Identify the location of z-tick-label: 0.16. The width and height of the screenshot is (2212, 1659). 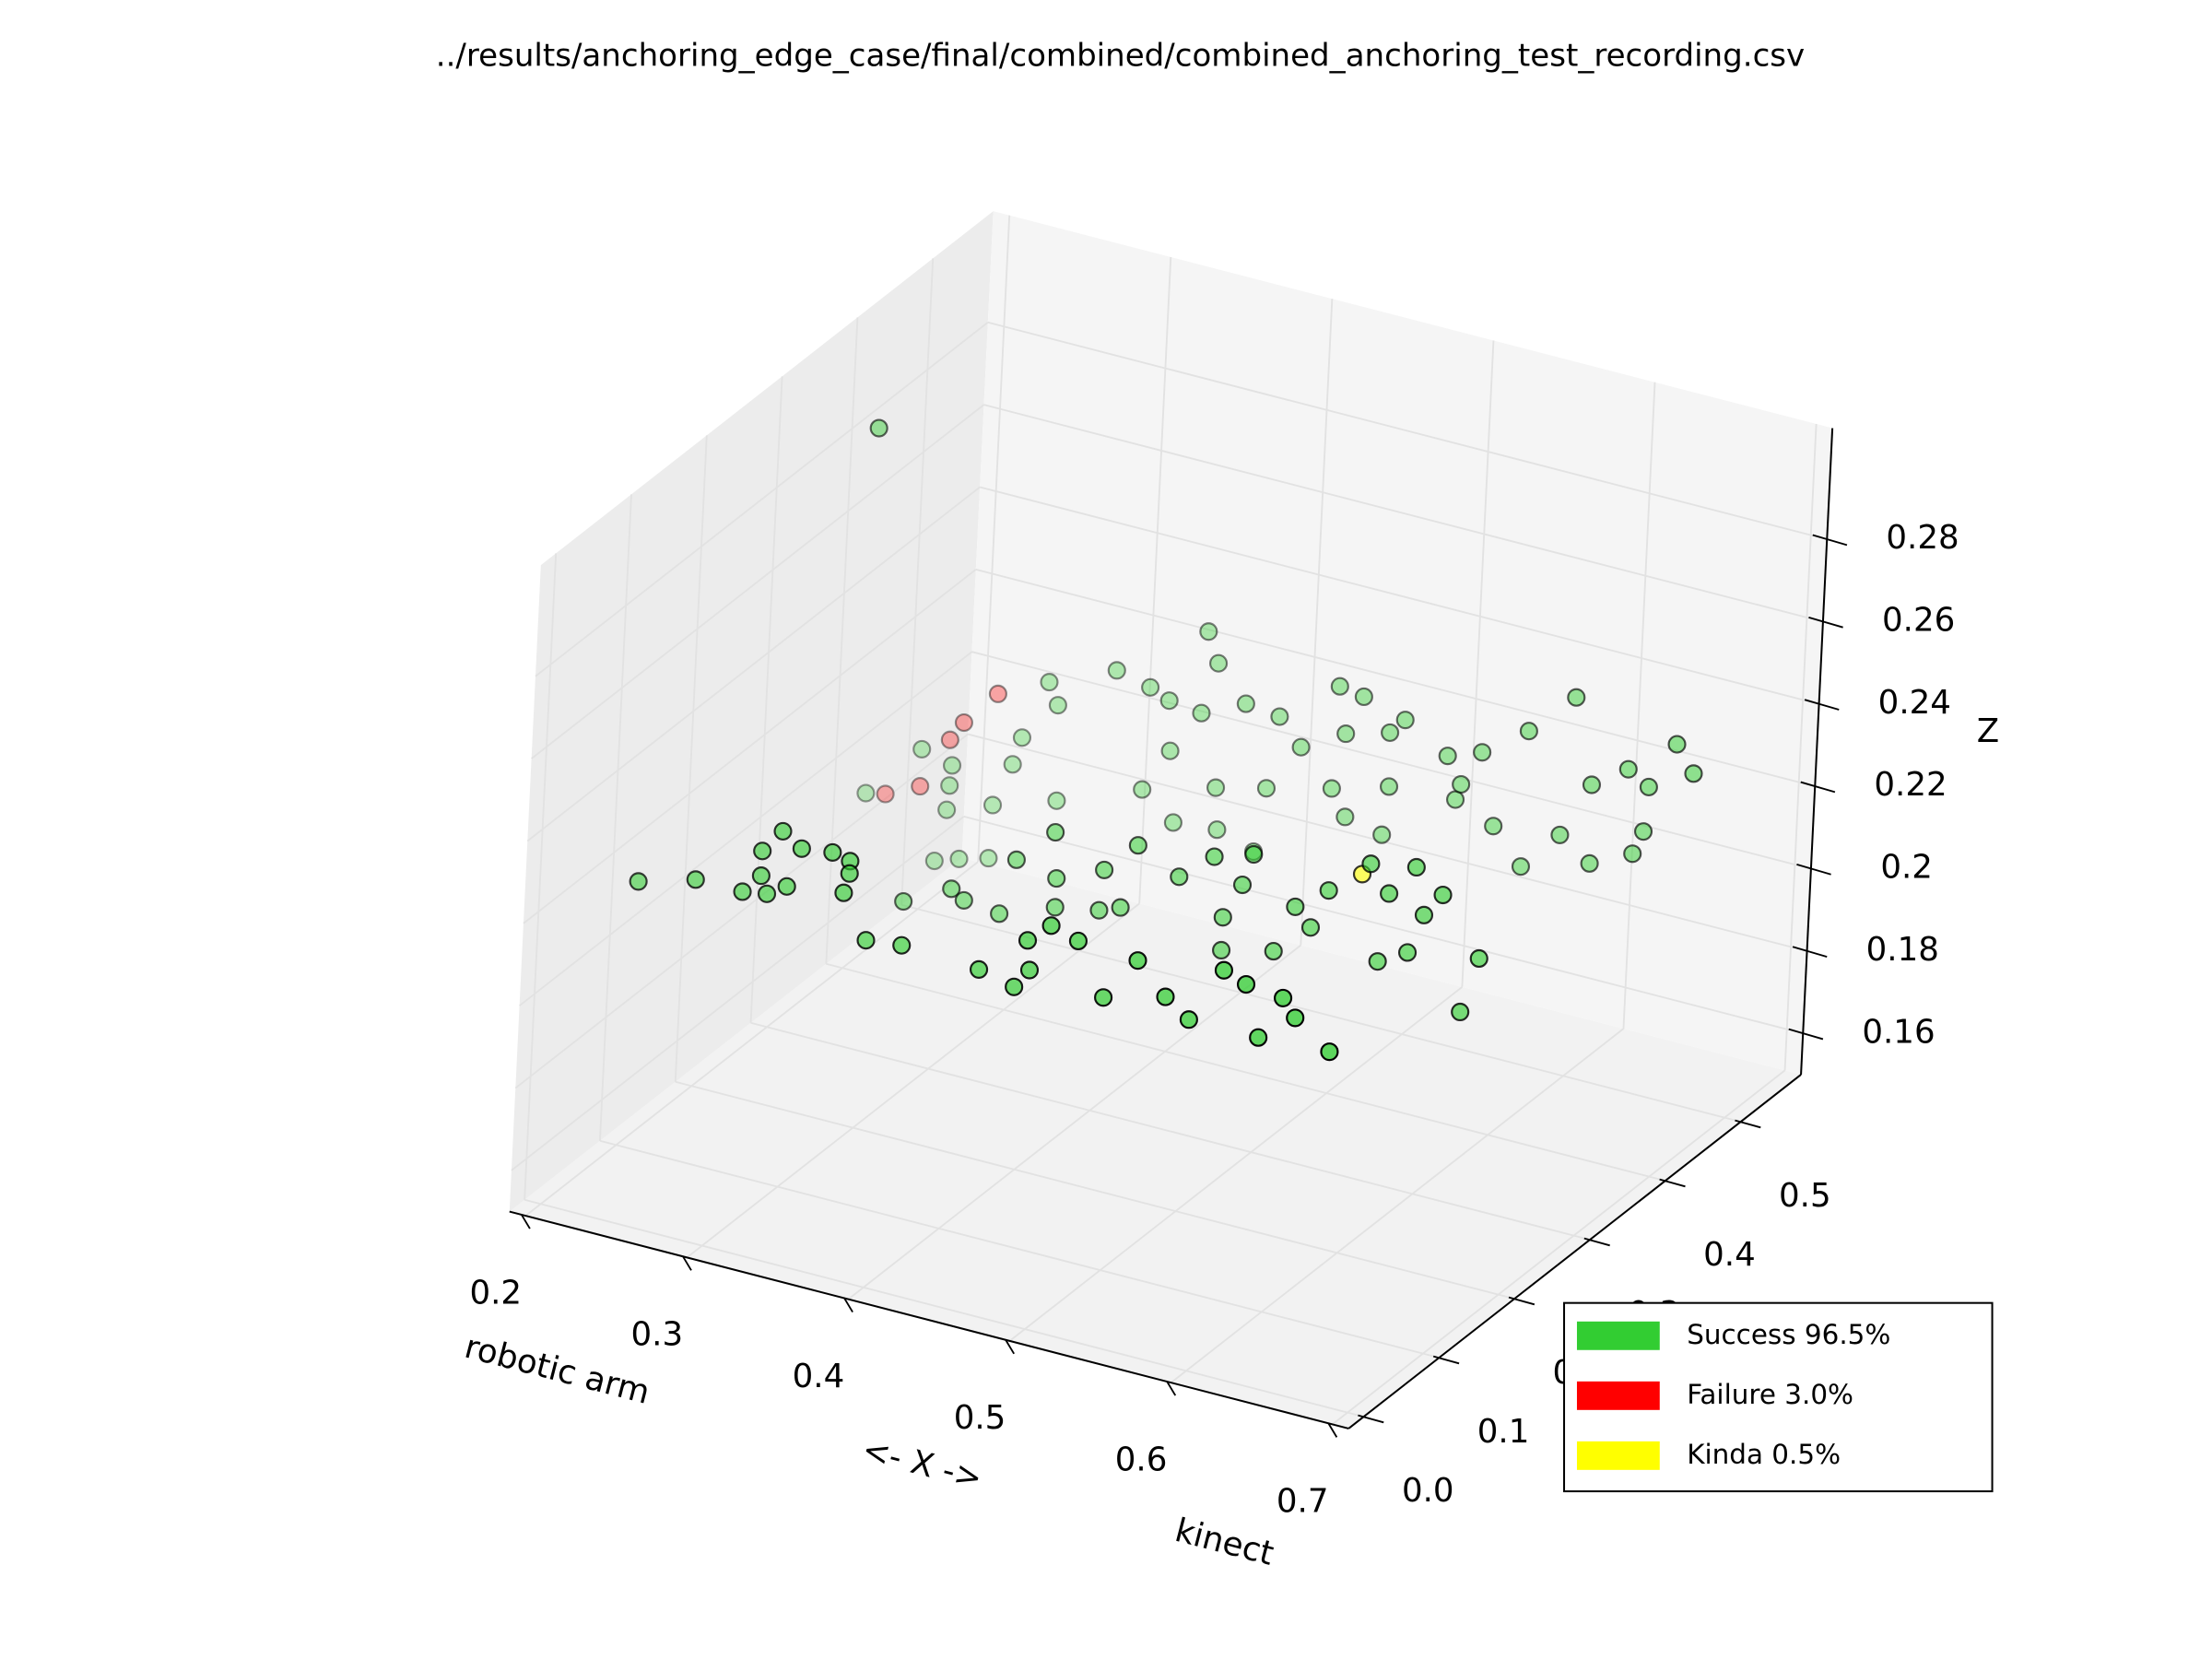
(1898, 1032).